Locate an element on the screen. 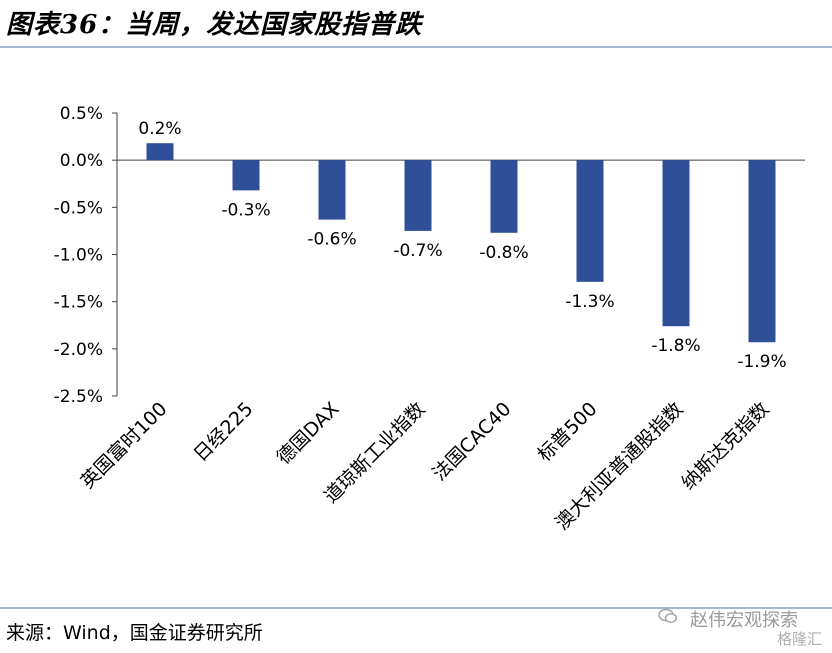  x-tick-label: 英国富时100 is located at coordinates (124, 445).